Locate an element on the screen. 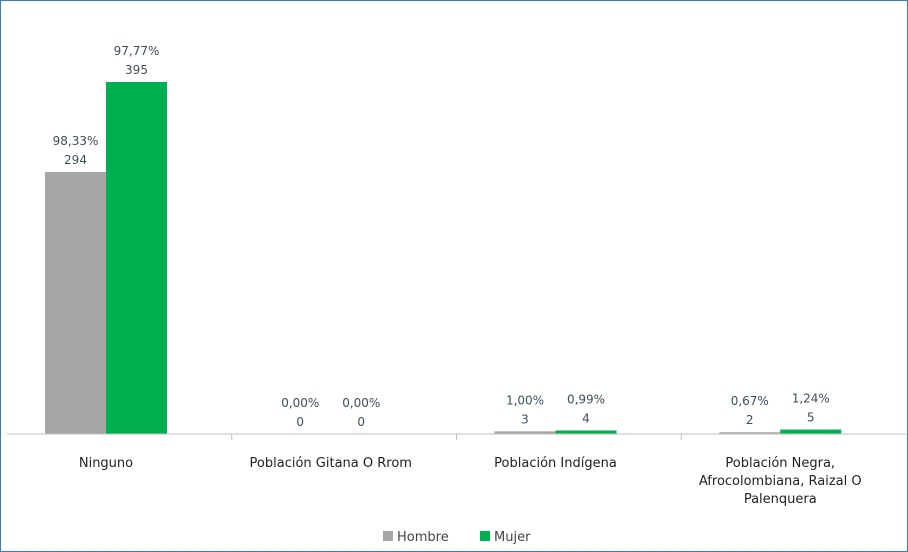 The width and height of the screenshot is (908, 552). data-label-percent-mujer-2: 0,99% is located at coordinates (586, 399).